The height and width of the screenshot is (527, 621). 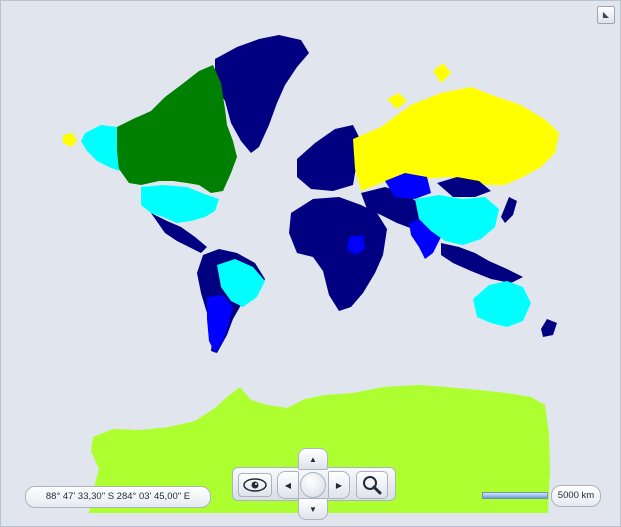 I want to click on pan-right-button: ▶, so click(x=339, y=485).